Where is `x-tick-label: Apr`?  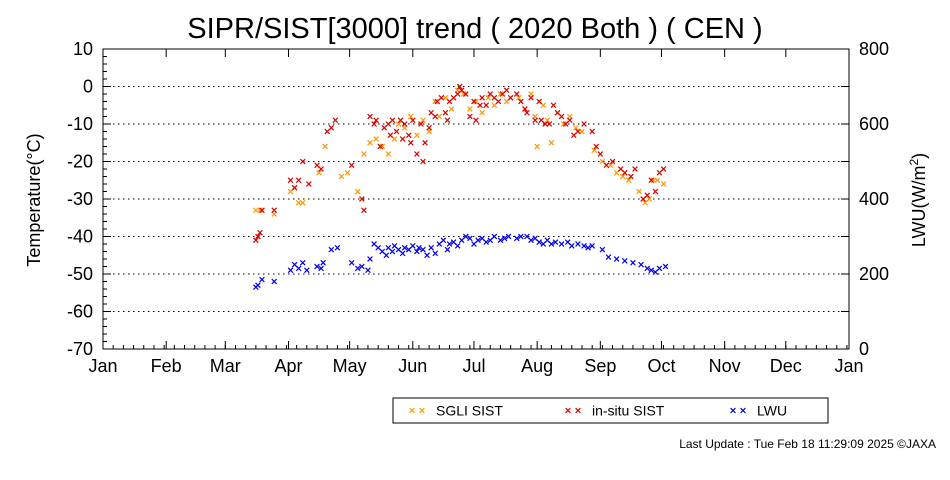 x-tick-label: Apr is located at coordinates (288, 366).